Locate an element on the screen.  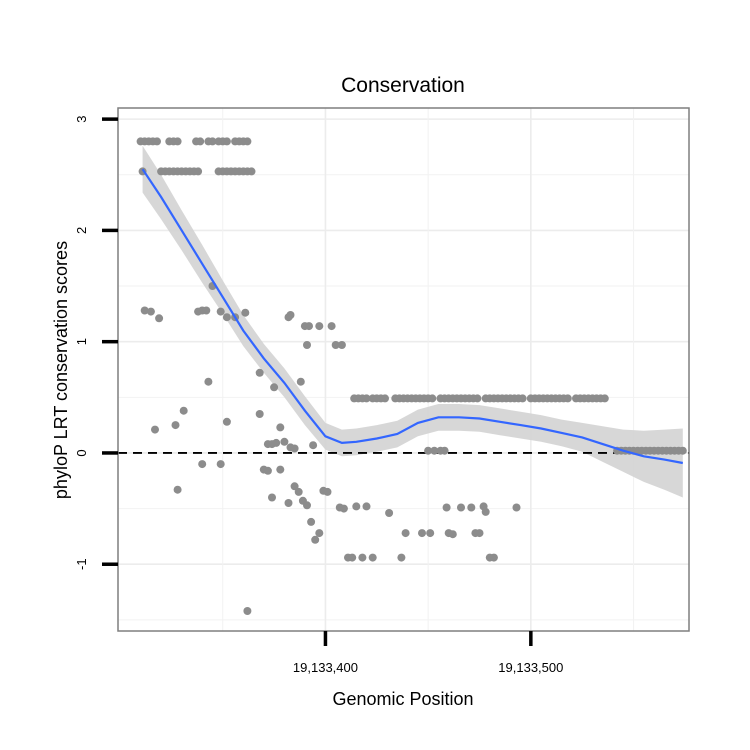
y-axis-title: phyloP LRT conservation scores is located at coordinates (61, 370).